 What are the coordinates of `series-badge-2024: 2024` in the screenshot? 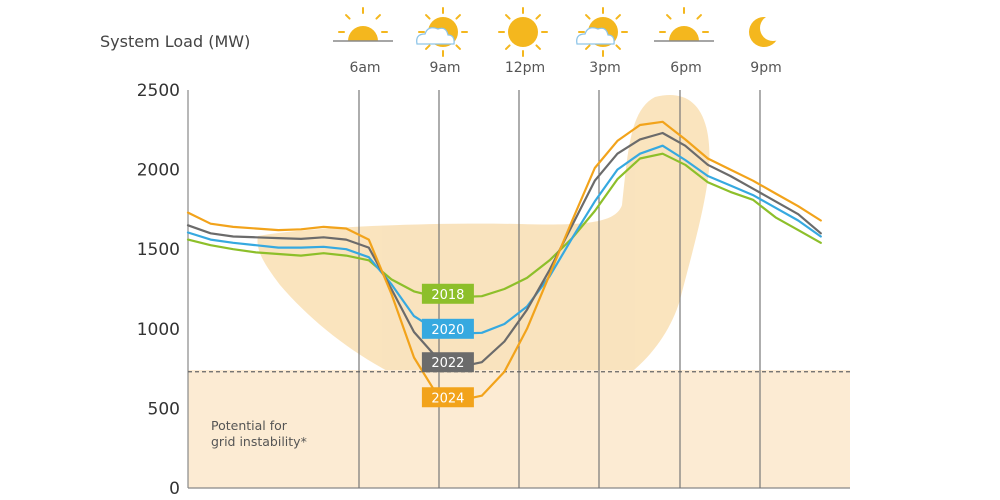 It's located at (447, 397).